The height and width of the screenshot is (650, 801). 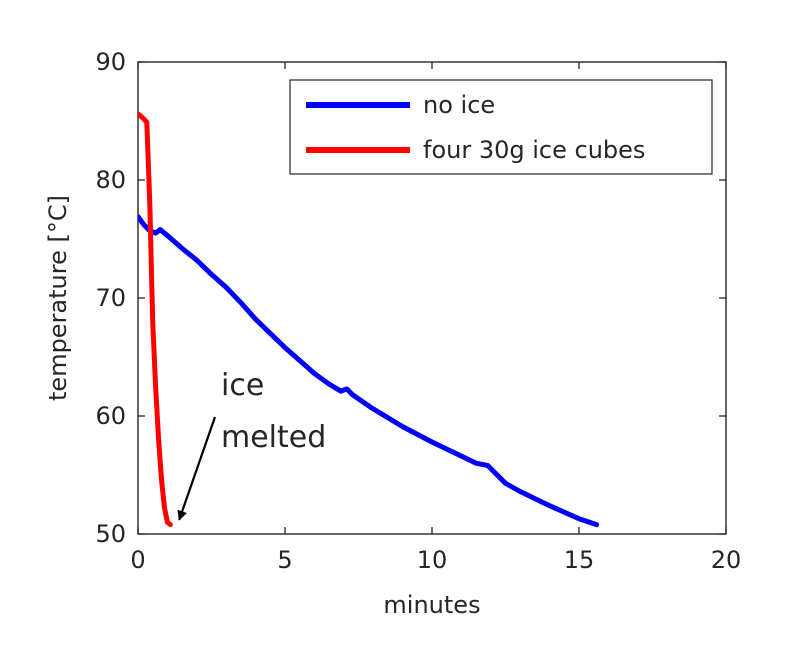 I want to click on x-tick-label: 10, so click(x=432, y=560).